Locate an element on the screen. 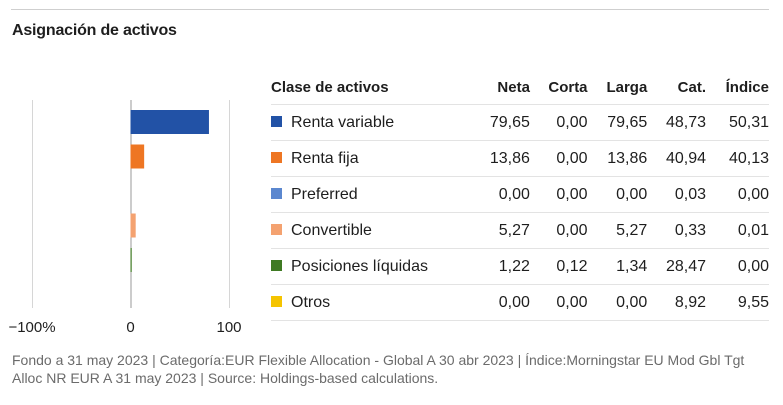  net-value-cell: 79,65 is located at coordinates (500, 122).